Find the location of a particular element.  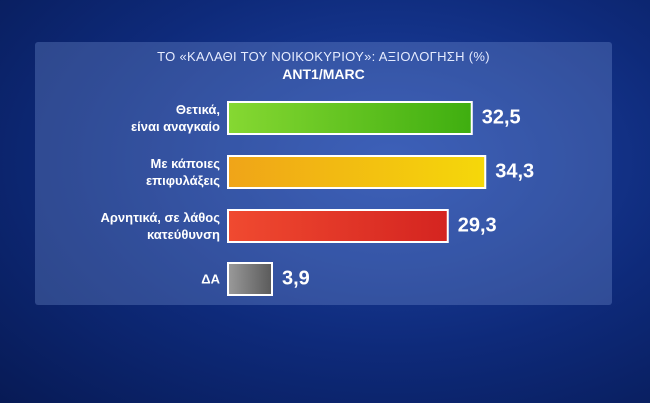

category-label: Θετικά, είναι αναγκαίο is located at coordinates (175, 118).